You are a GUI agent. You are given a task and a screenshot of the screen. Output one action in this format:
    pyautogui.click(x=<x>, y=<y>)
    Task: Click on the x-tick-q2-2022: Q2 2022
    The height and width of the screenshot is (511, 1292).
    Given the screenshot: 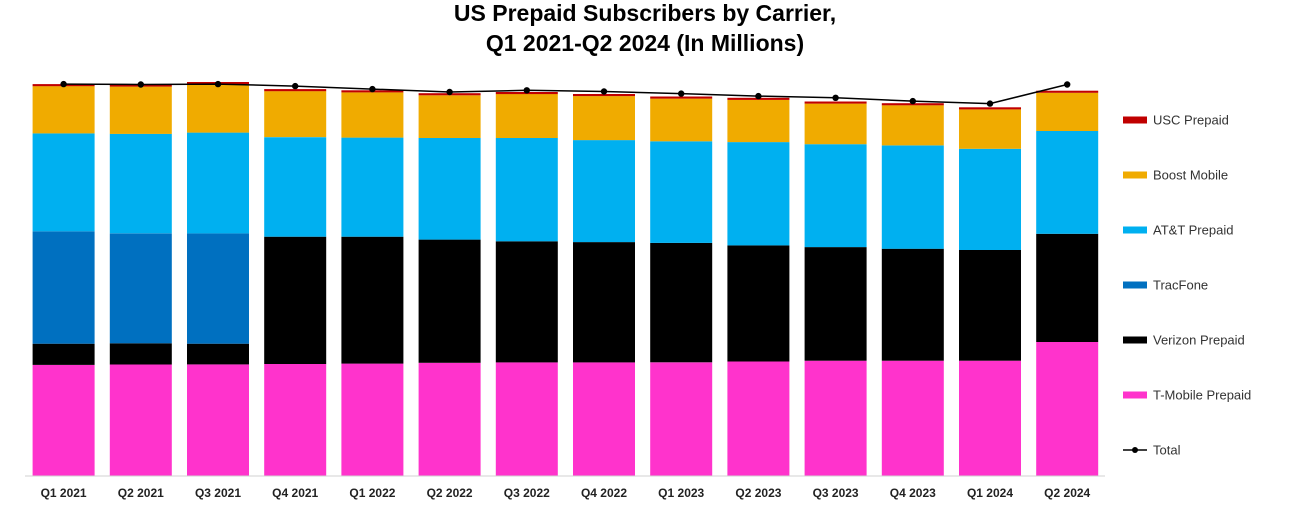 What is the action you would take?
    pyautogui.click(x=450, y=493)
    